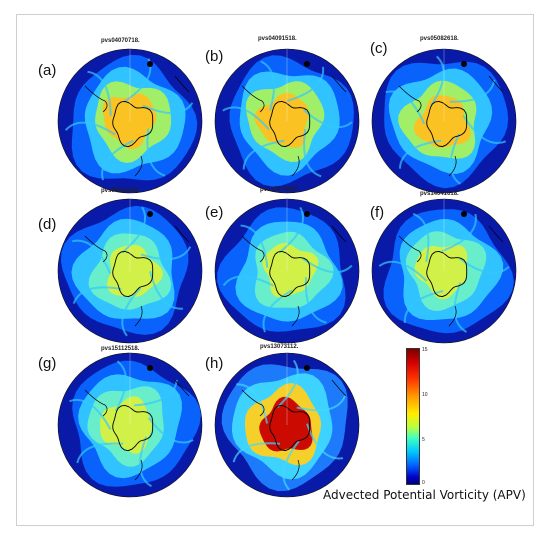 This screenshot has height=540, width=550. Describe the element at coordinates (47, 70) in the screenshot. I see `panel-label-a: (a)` at that location.